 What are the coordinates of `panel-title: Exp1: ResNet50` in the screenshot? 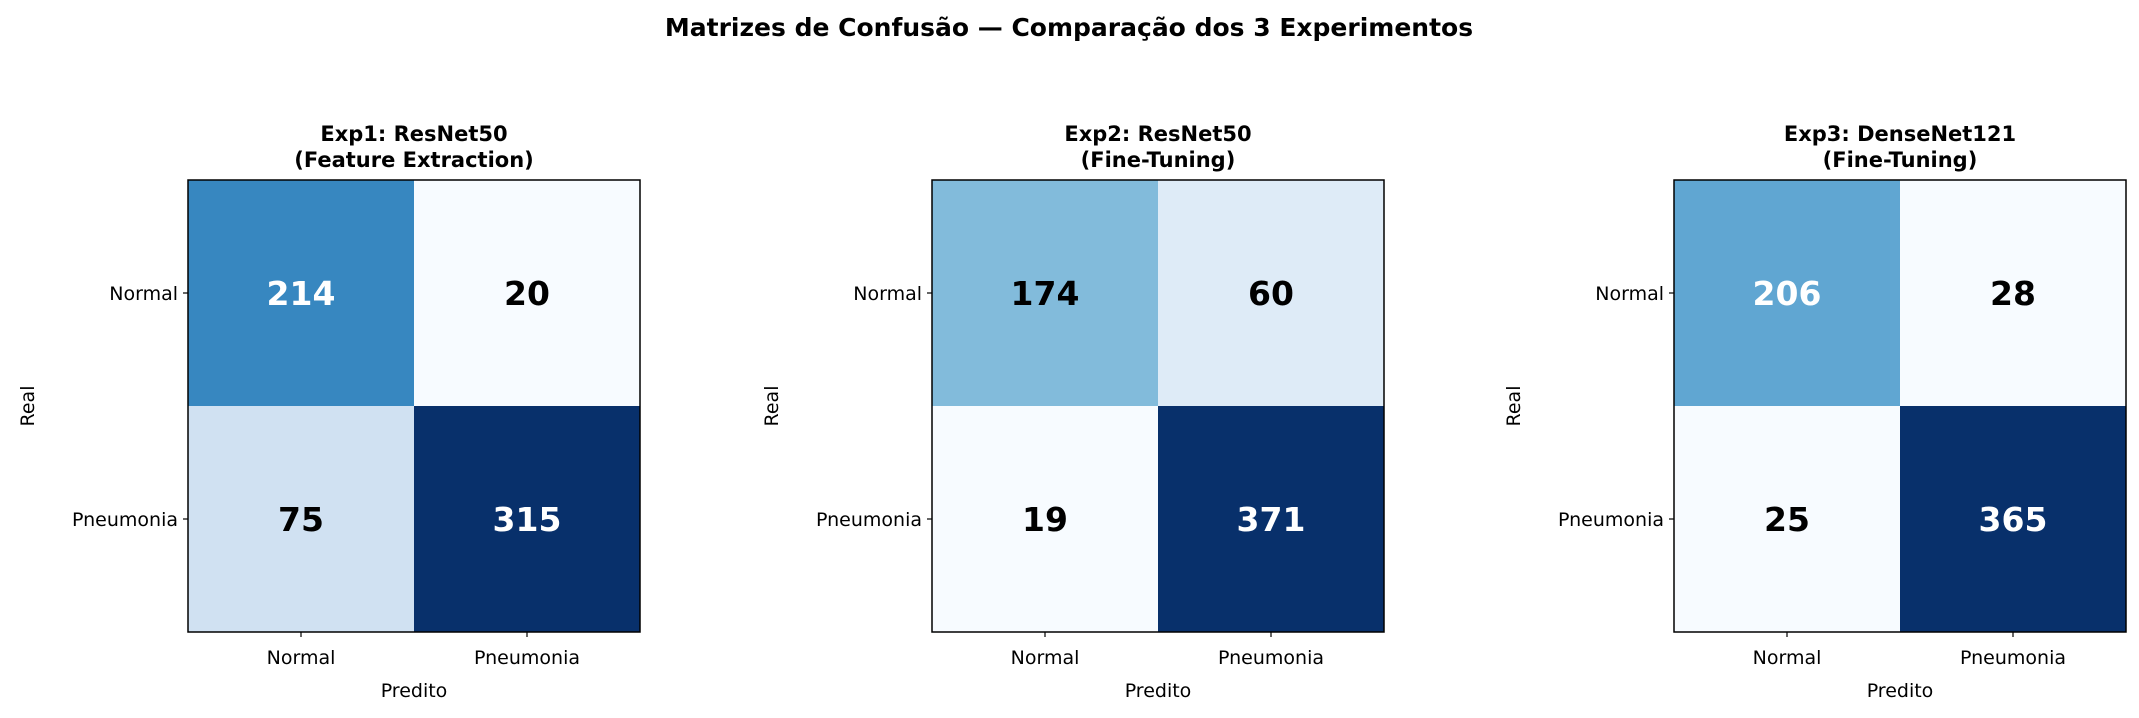 It's located at (413, 134).